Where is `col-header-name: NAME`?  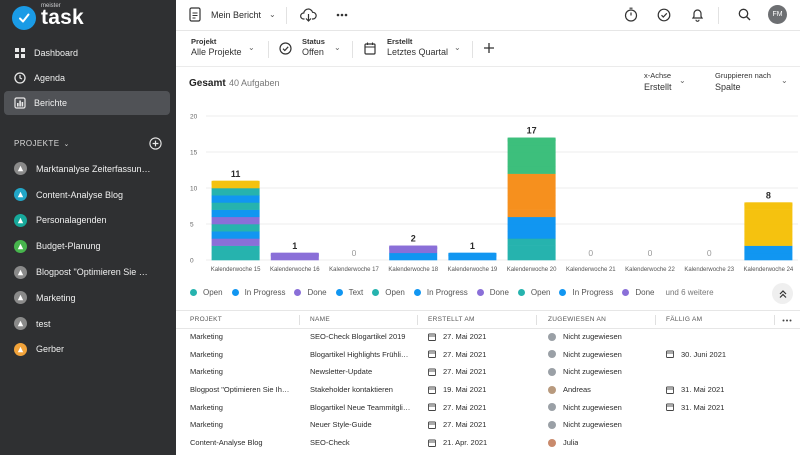
col-header-name: NAME is located at coordinates (320, 319).